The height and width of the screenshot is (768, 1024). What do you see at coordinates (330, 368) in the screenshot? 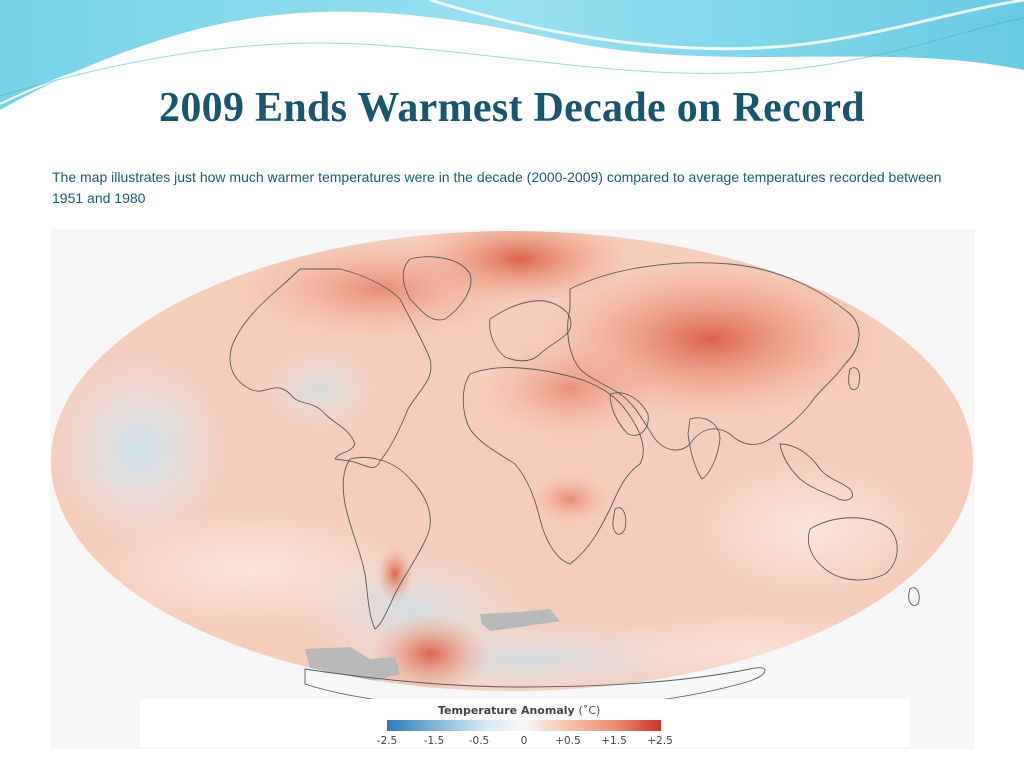
I see `north-america-outline` at bounding box center [330, 368].